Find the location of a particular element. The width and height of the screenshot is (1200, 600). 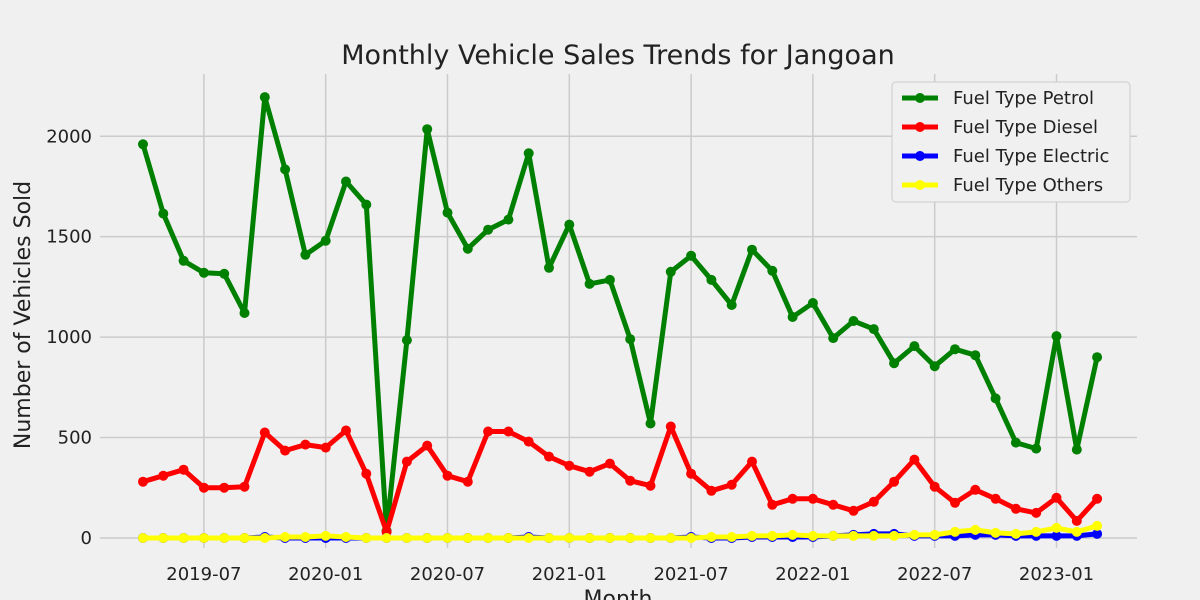

legend-label: Fuel Type Electric is located at coordinates (1031, 156).